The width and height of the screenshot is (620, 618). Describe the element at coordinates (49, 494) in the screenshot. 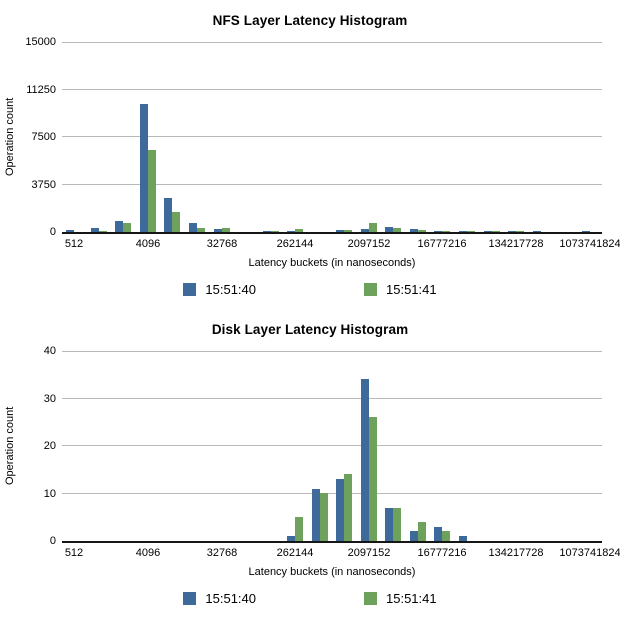

I see `y-tick-label: 10` at that location.